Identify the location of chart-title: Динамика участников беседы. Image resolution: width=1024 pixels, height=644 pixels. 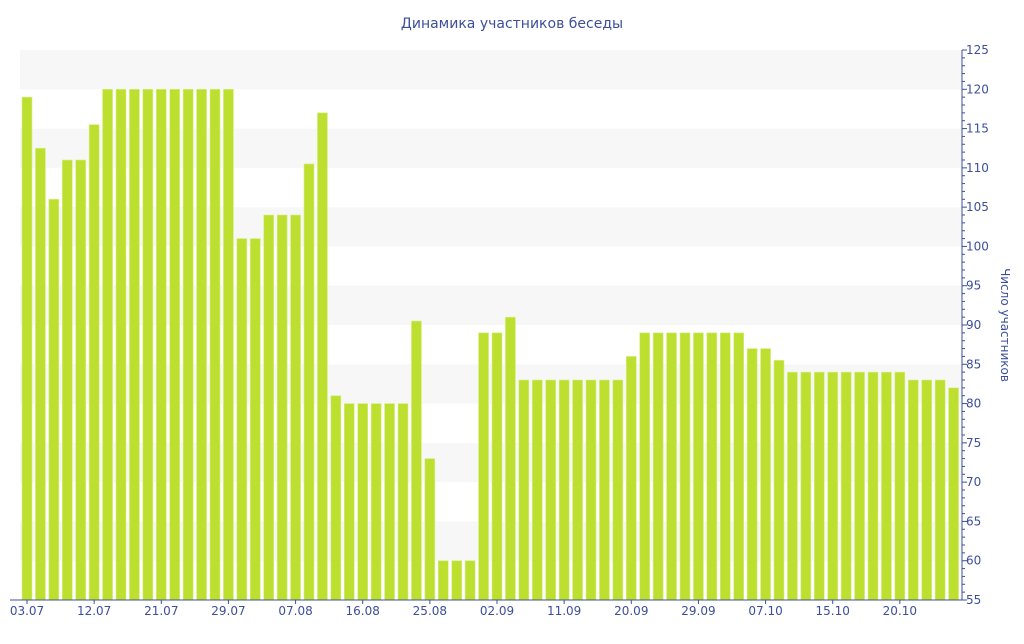
(512, 24).